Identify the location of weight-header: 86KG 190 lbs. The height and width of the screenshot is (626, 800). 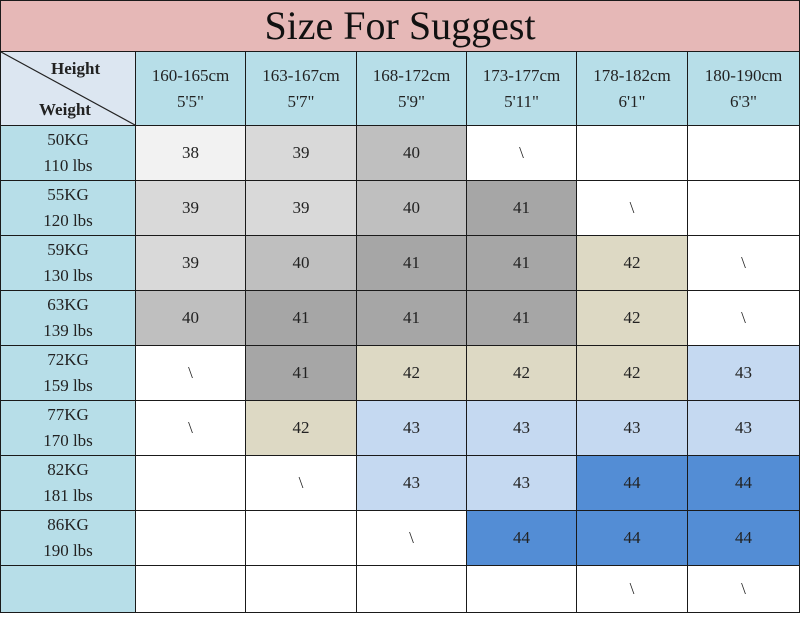
(68, 538).